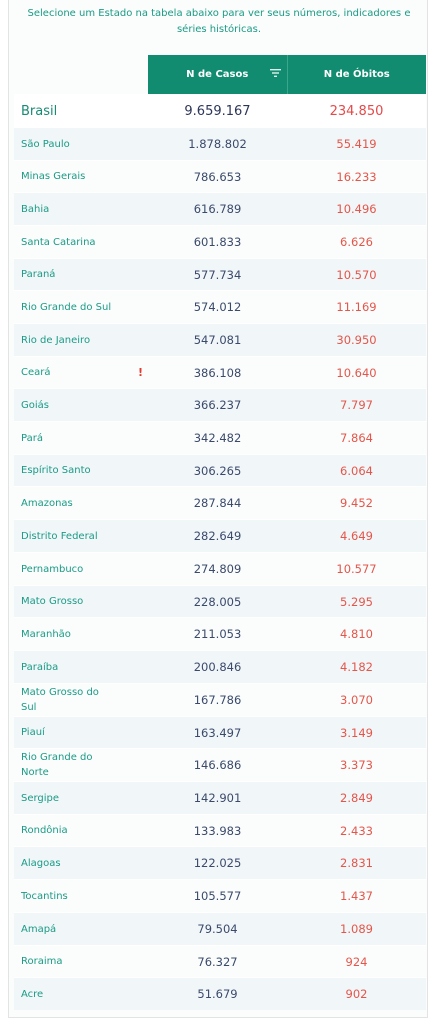 The width and height of the screenshot is (436, 1024). Describe the element at coordinates (356, 307) in the screenshot. I see `state-deaths: 11.169` at that location.